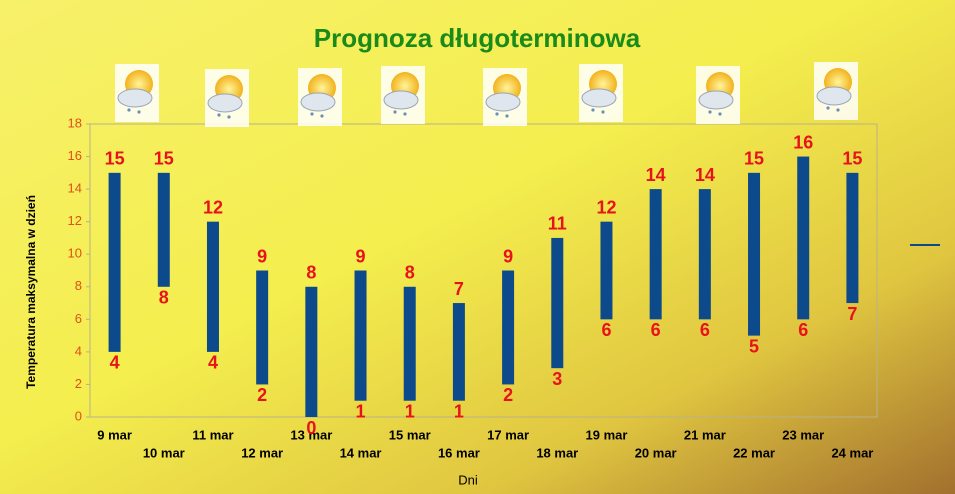  What do you see at coordinates (311, 428) in the screenshot?
I see `low-label: 0` at bounding box center [311, 428].